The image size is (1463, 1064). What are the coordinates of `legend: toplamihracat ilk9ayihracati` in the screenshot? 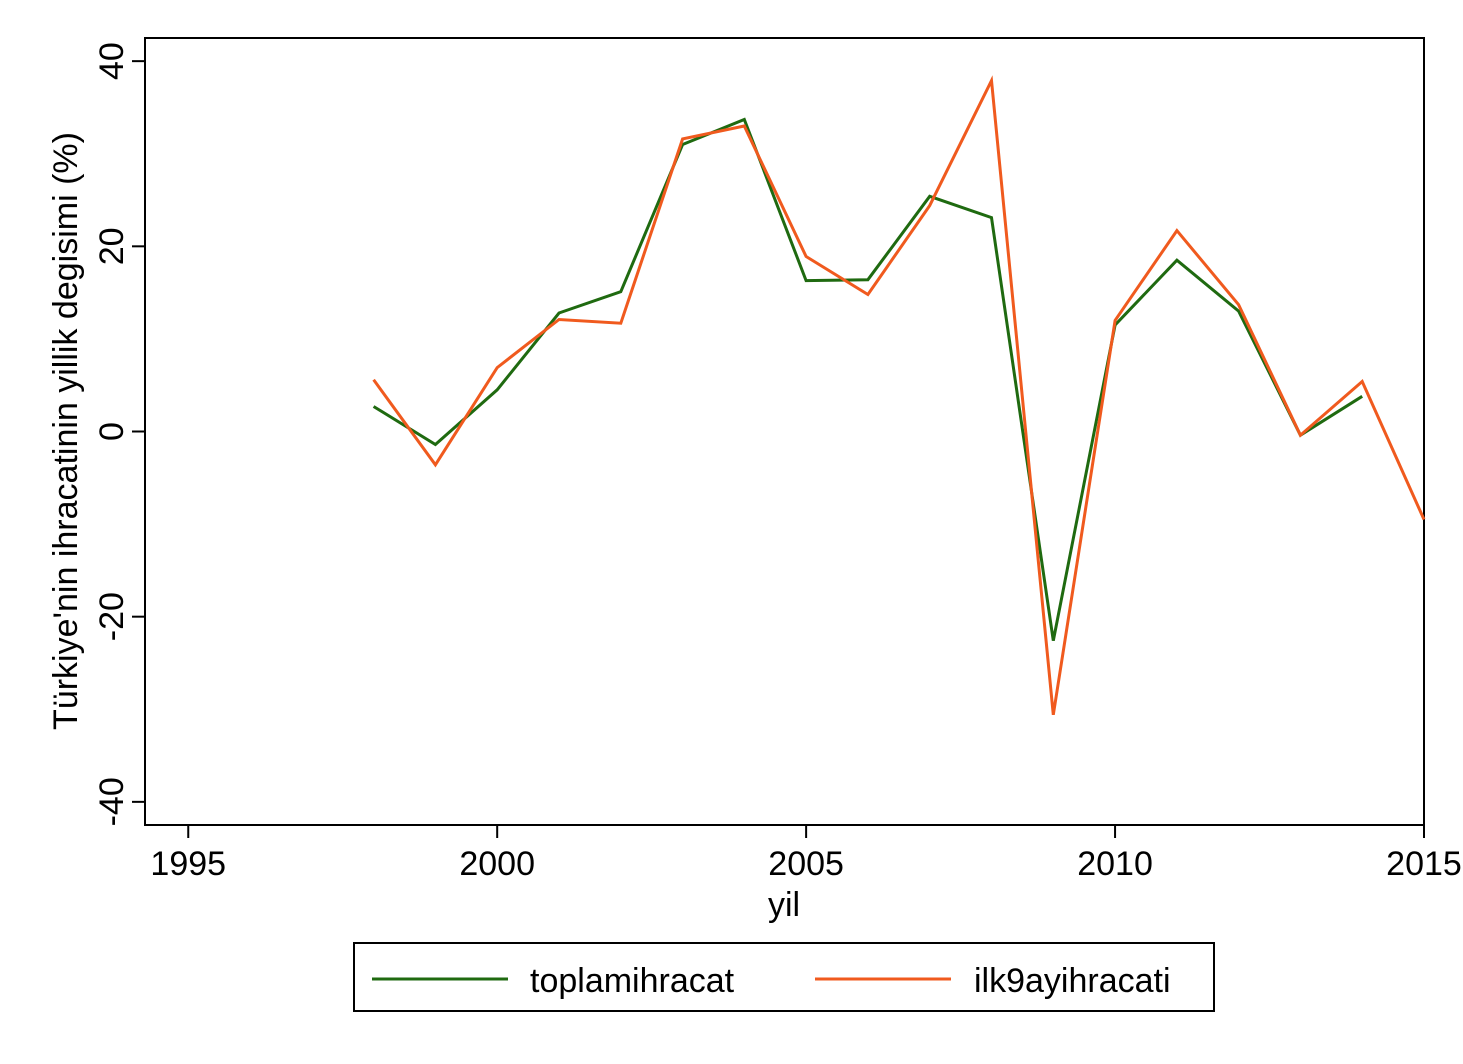 It's located at (784, 977).